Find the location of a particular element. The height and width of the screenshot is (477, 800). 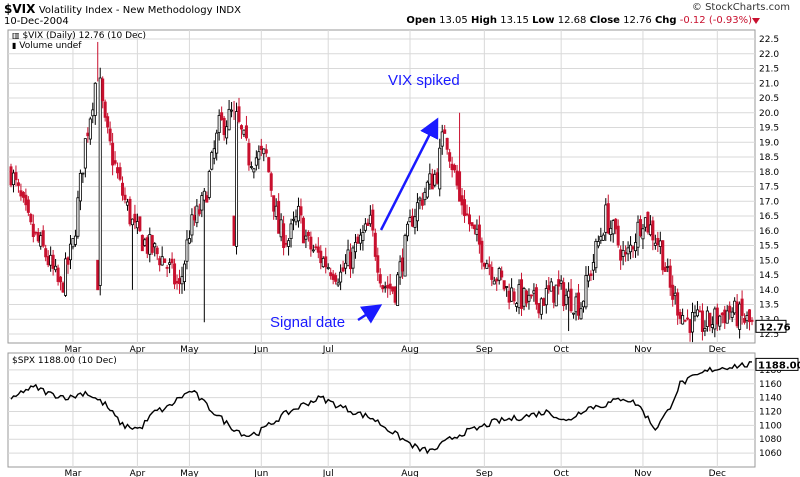

vix-y-tick-label: 13.5 is located at coordinates (769, 306).